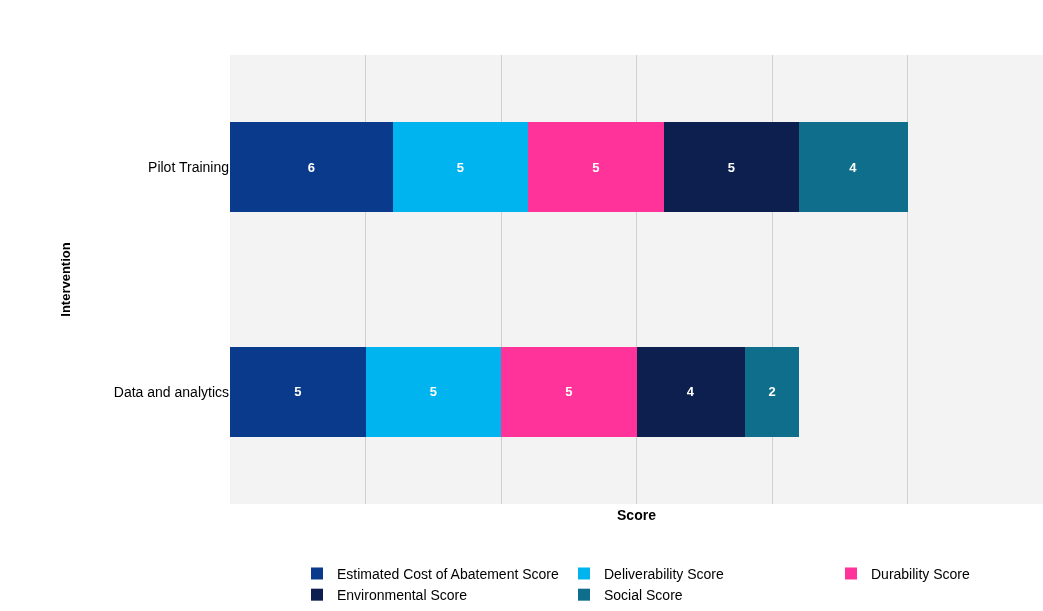 Image resolution: width=1043 pixels, height=611 pixels. What do you see at coordinates (448, 573) in the screenshot?
I see `legend-label: Estimated Cost of Abatement Score` at bounding box center [448, 573].